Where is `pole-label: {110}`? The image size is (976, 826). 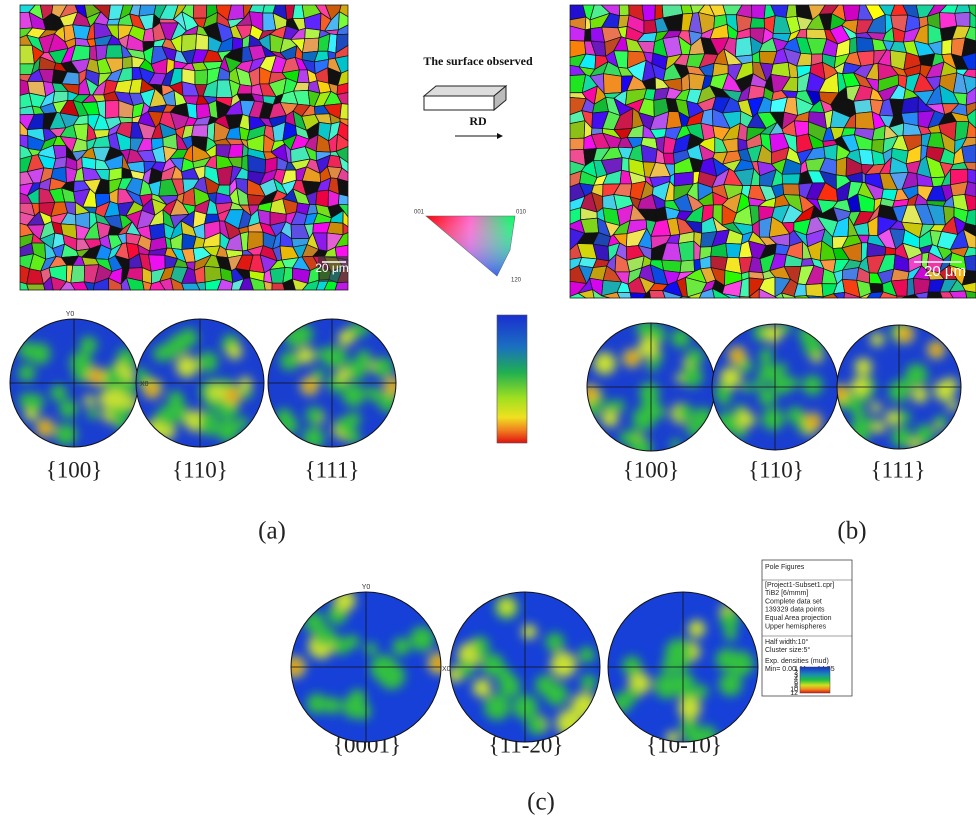
pole-label: {110} is located at coordinates (200, 469).